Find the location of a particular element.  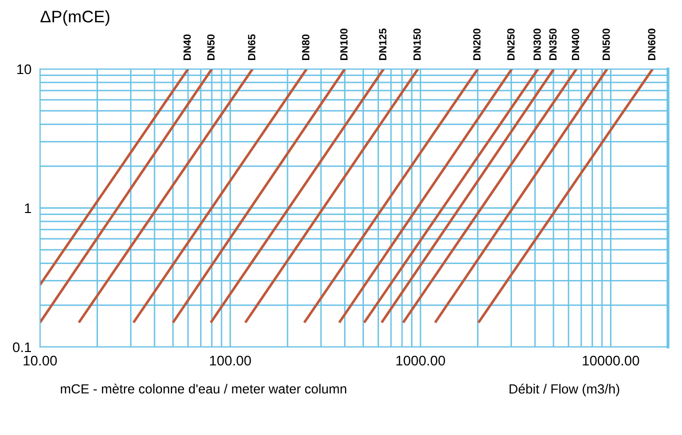

x-tick-label: 100.00 is located at coordinates (230, 361).